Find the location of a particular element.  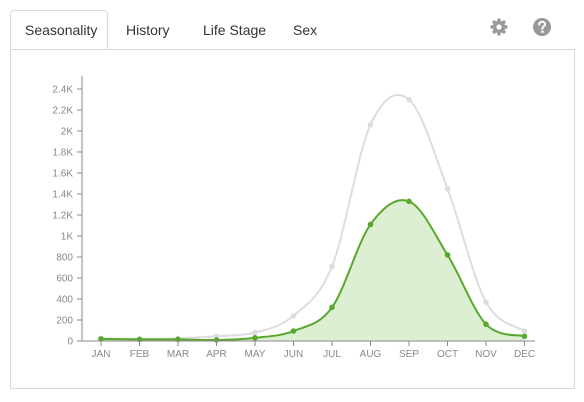

tab-sex: Sex is located at coordinates (305, 29).